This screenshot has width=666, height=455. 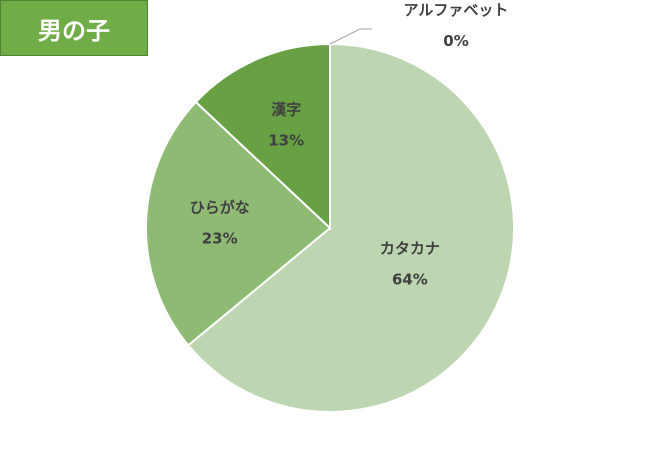 I want to click on slice-category-label-2: 漢字, so click(x=286, y=110).